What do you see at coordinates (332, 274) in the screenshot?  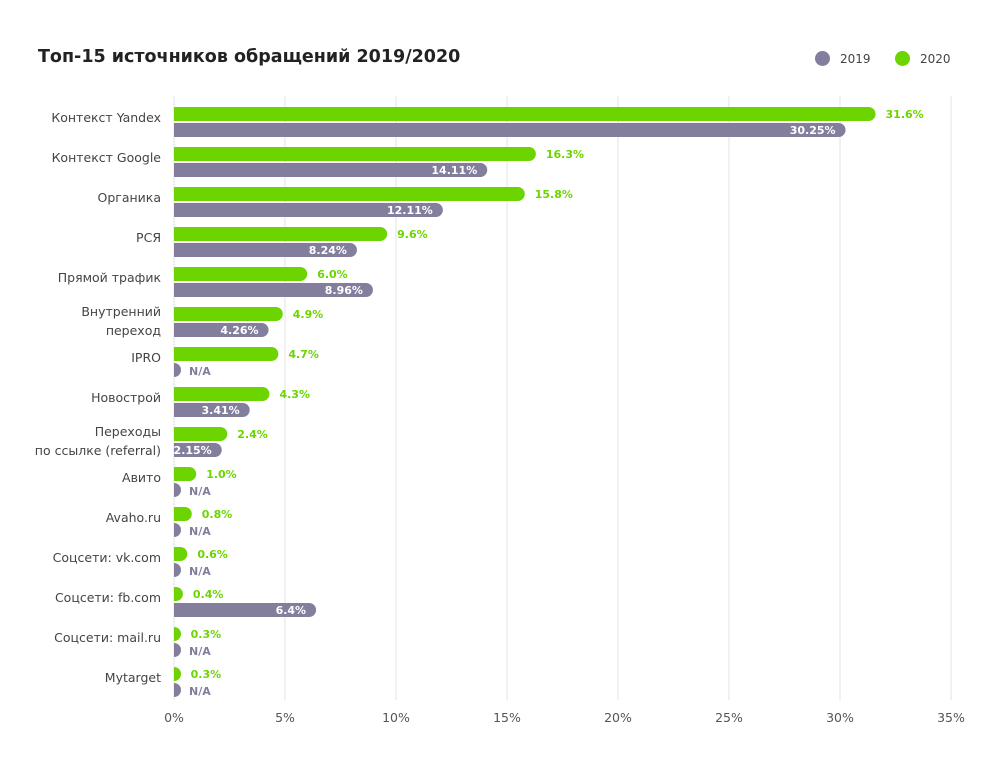 I see `data-label-2020: 6.0%` at bounding box center [332, 274].